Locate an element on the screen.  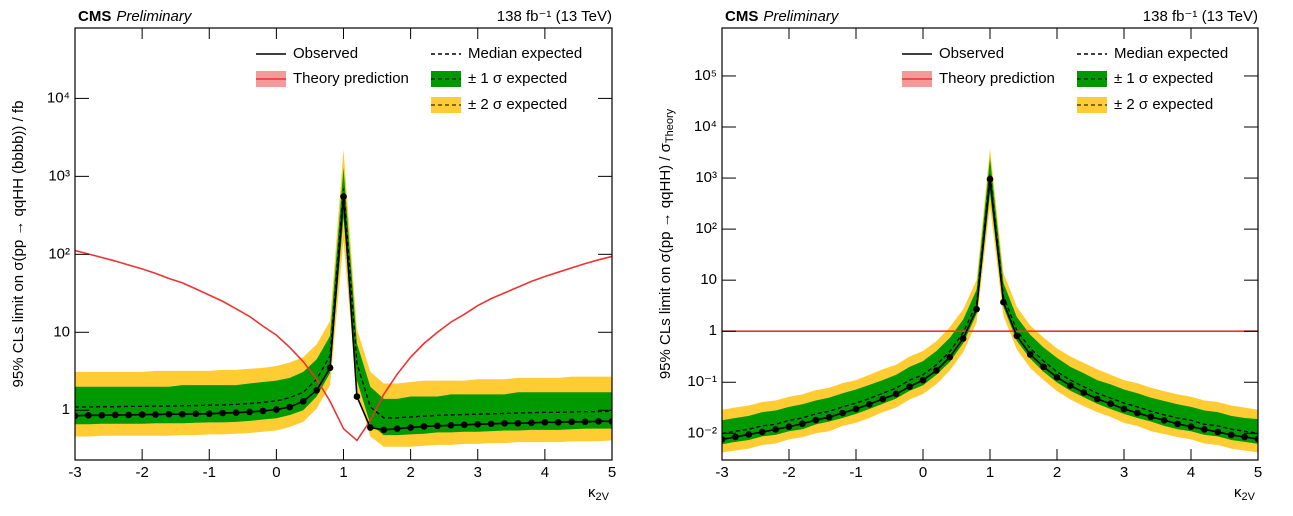
y-tick-label: 10⁴ is located at coordinates (58, 97).